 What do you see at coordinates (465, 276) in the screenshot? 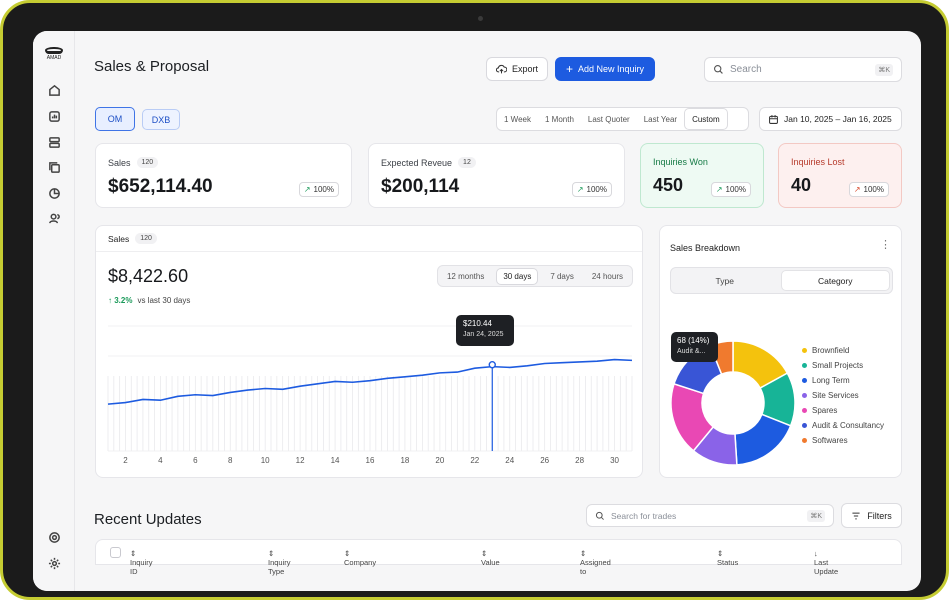
I see `range-12-months: 12 months` at bounding box center [465, 276].